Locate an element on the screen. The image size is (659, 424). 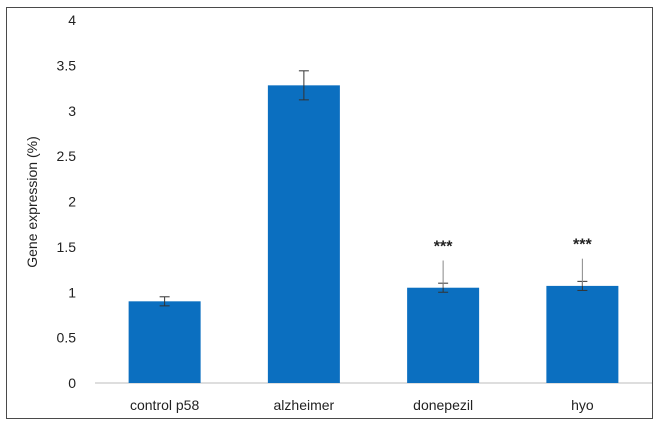
y-tick-label: 3.5 is located at coordinates (67, 65).